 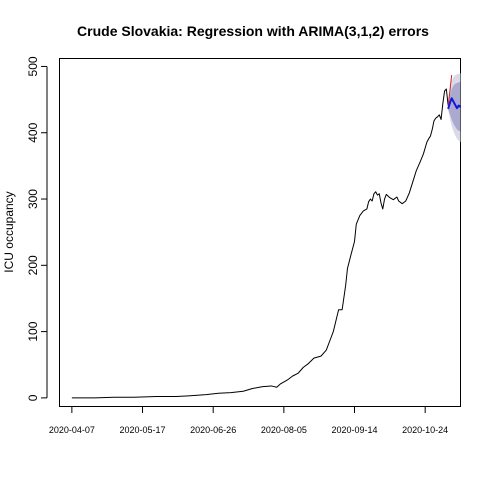 What do you see at coordinates (72, 430) in the screenshot?
I see `x-tick-label: 2020-04-07` at bounding box center [72, 430].